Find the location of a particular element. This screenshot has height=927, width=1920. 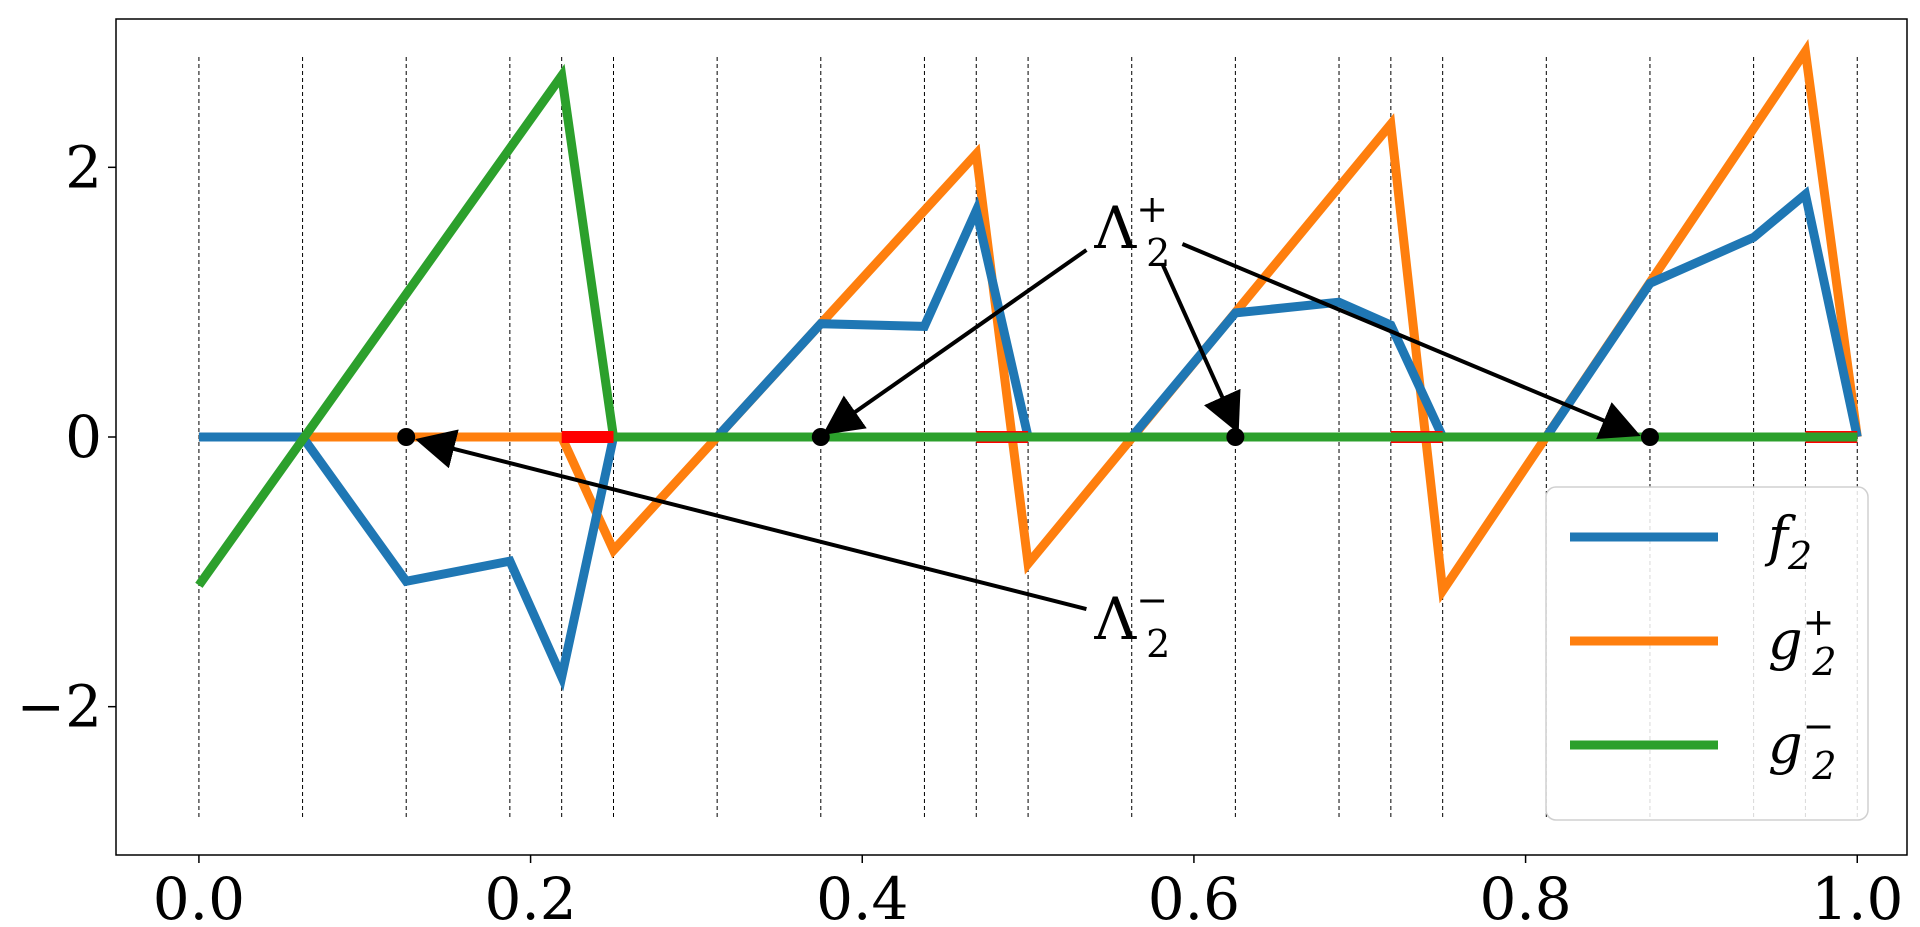

x-tick-label: 1.0 is located at coordinates (1857, 896).